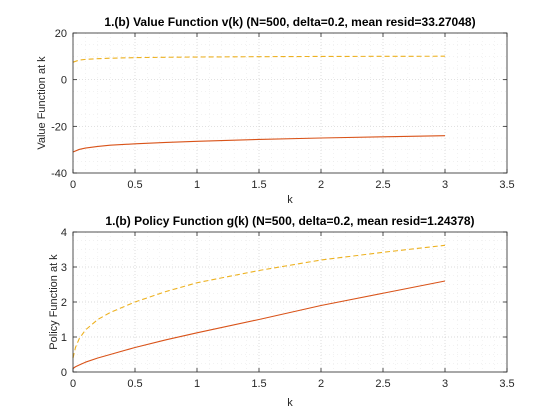  I want to click on series-line-dashed, so click(259, 59).